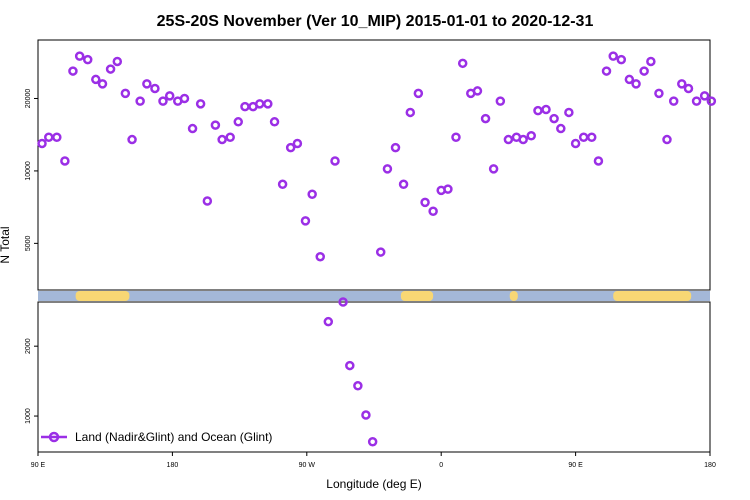  I want to click on legend: Land (Nadir&Glint) and Ocean (Glint), so click(156, 437).